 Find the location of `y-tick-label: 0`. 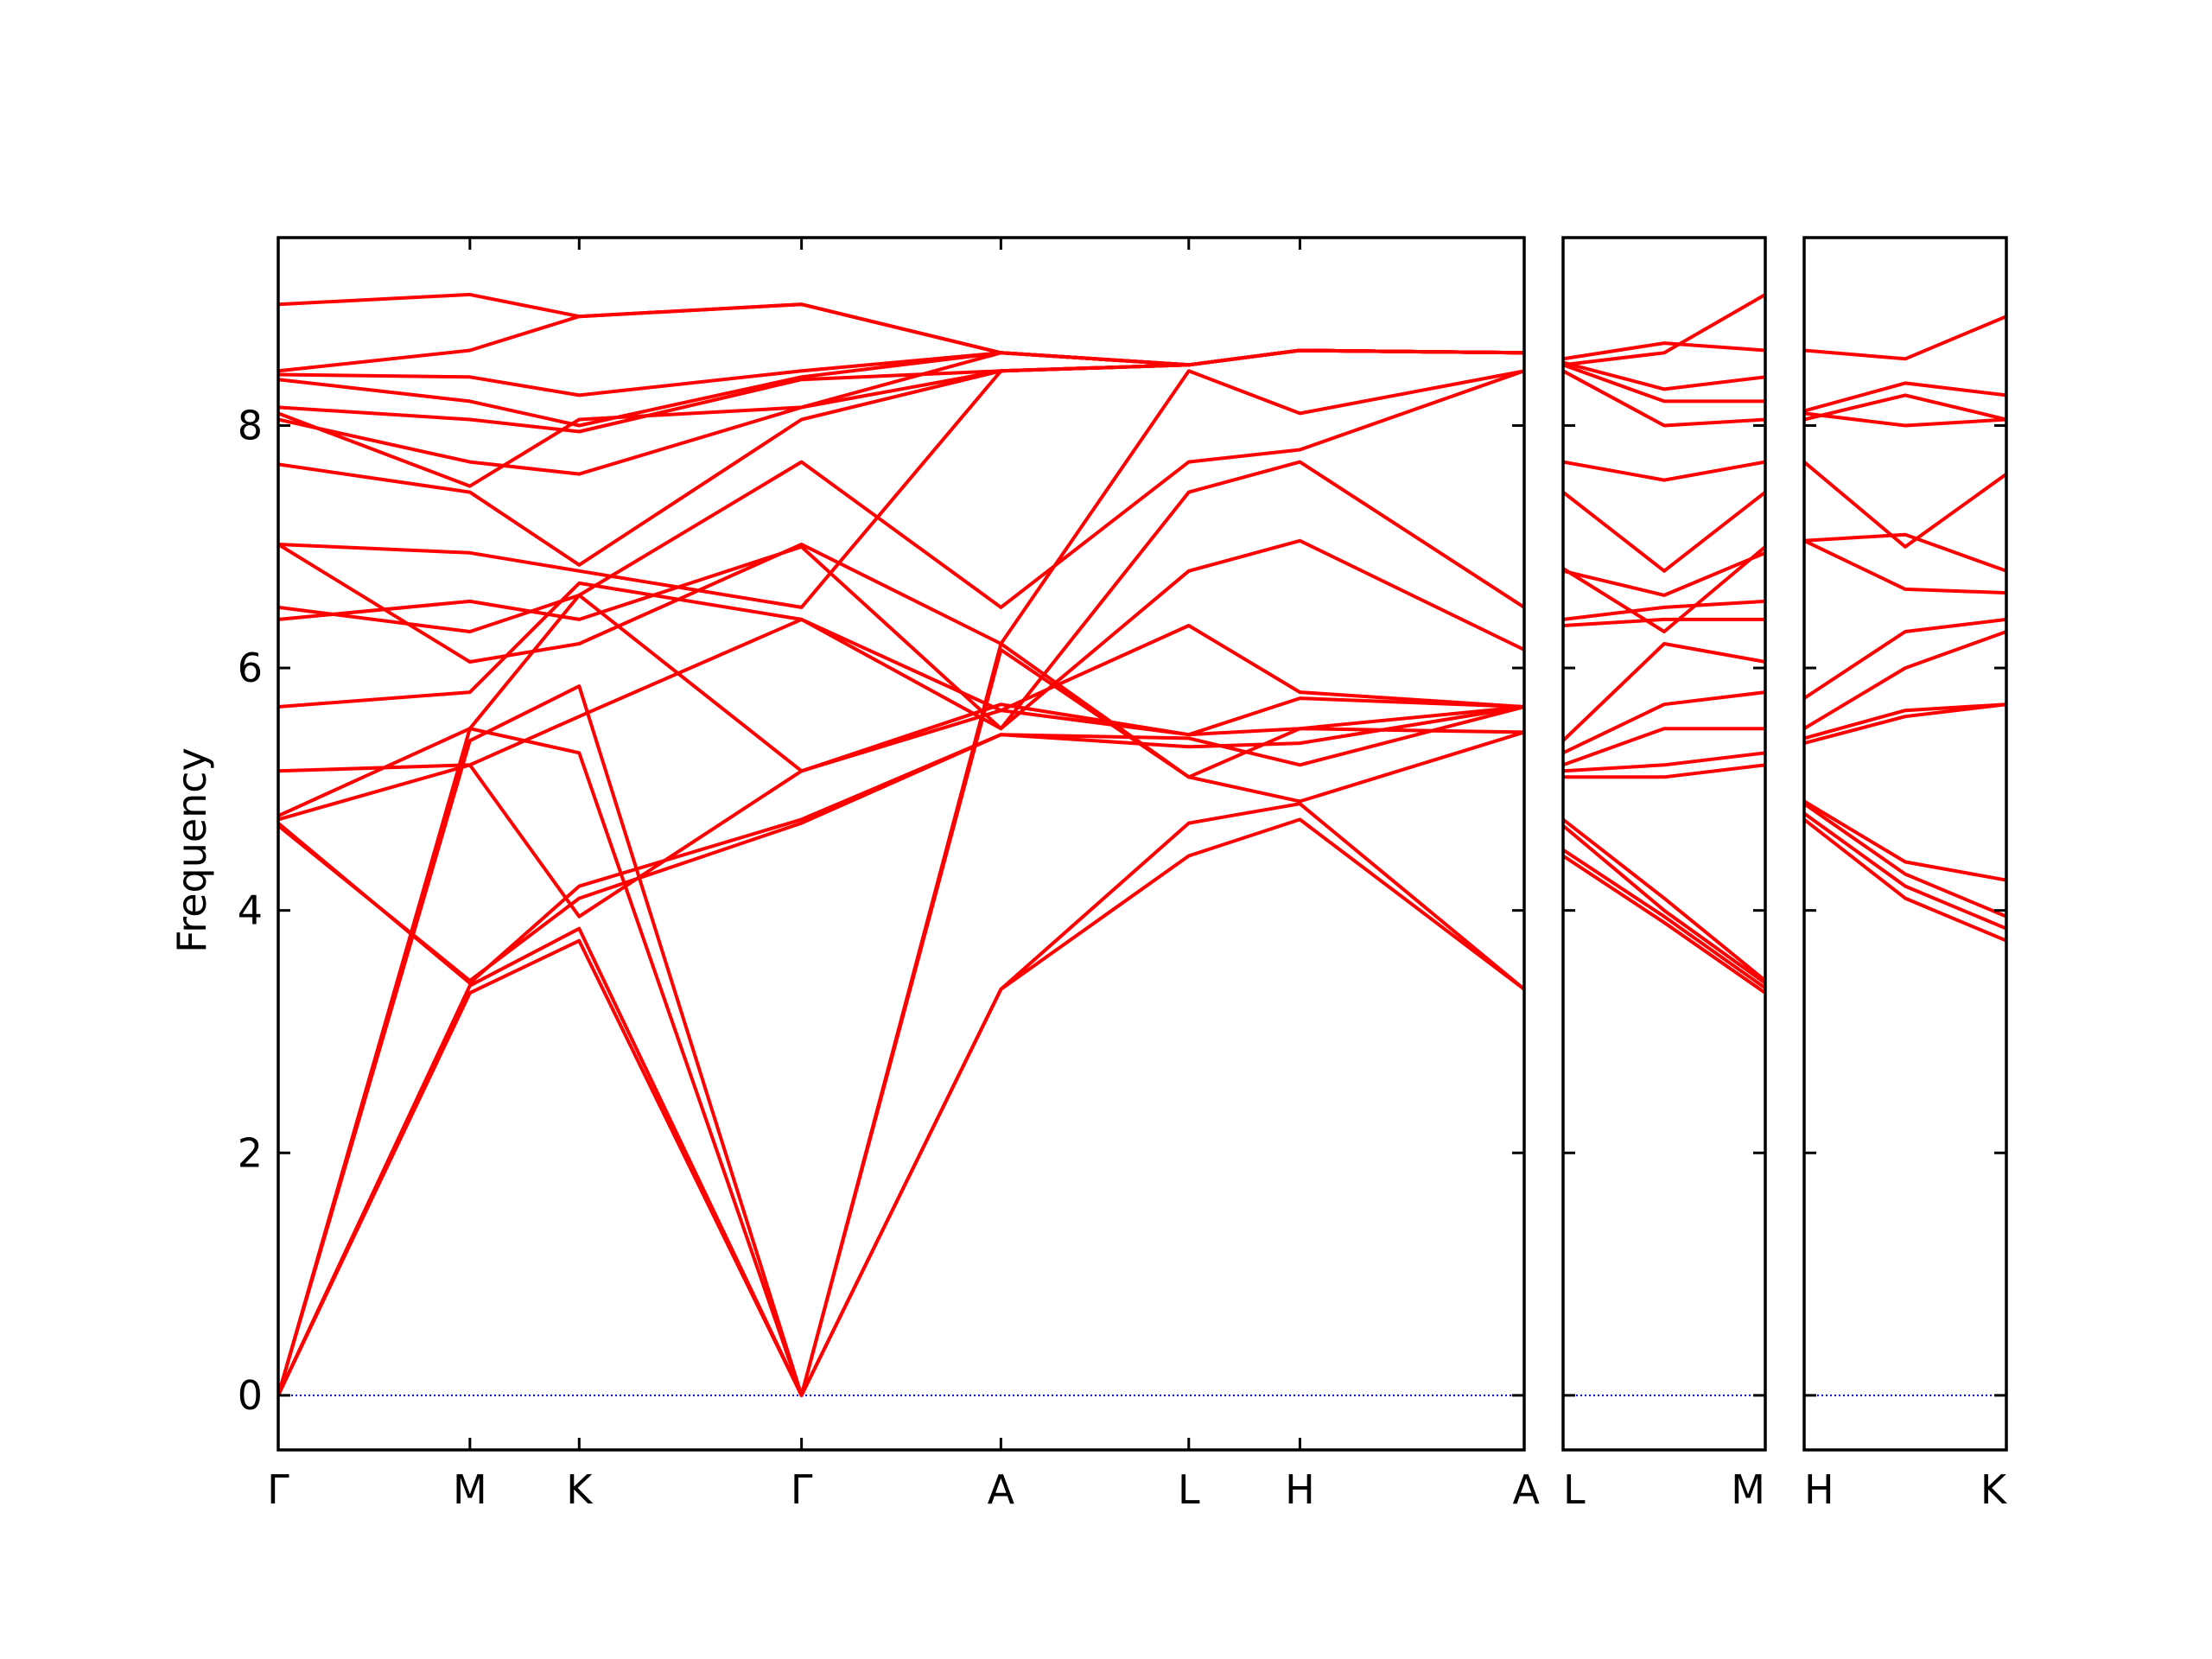

y-tick-label: 0 is located at coordinates (250, 1395).